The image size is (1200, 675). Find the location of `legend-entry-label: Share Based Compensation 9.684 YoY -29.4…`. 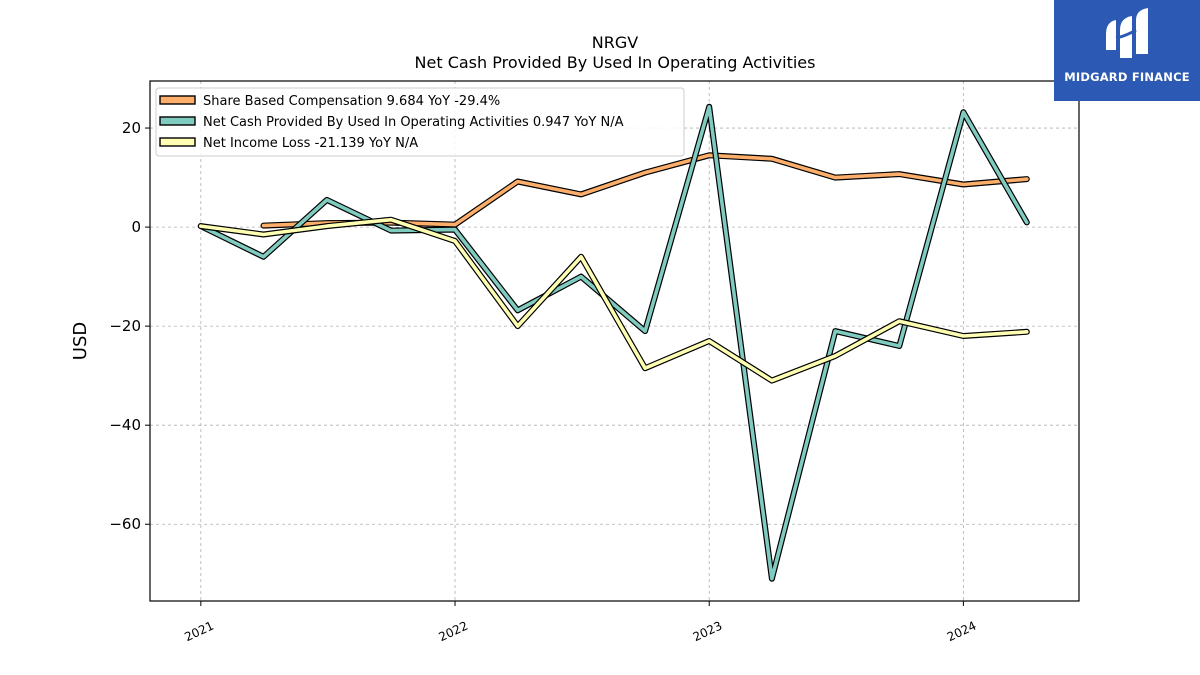

legend-entry-label: Share Based Compensation 9.684 YoY -29.4… is located at coordinates (351, 101).